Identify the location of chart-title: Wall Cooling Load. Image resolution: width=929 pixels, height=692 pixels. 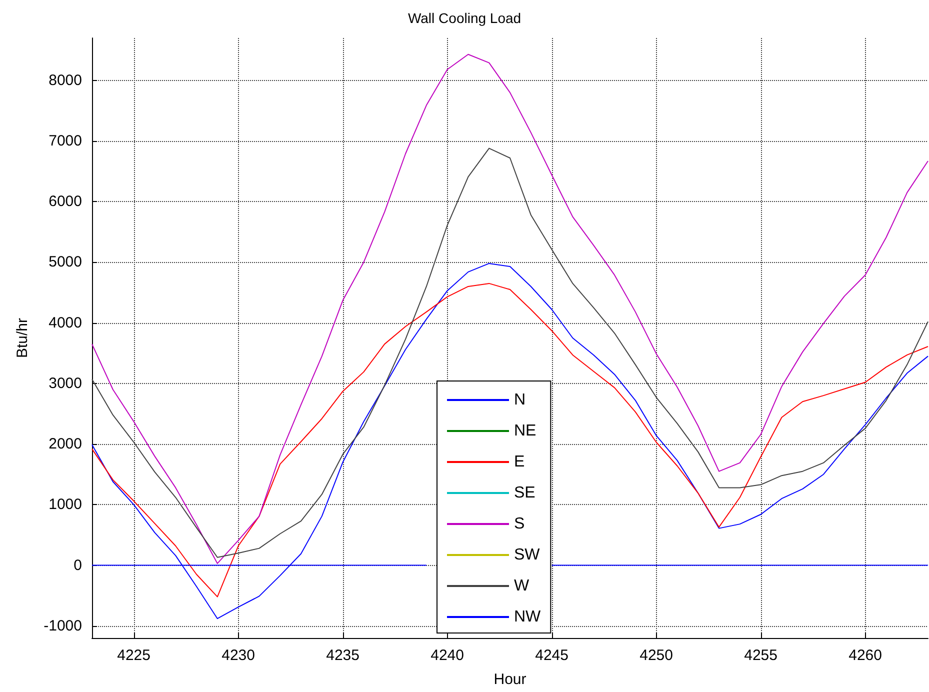
(465, 18).